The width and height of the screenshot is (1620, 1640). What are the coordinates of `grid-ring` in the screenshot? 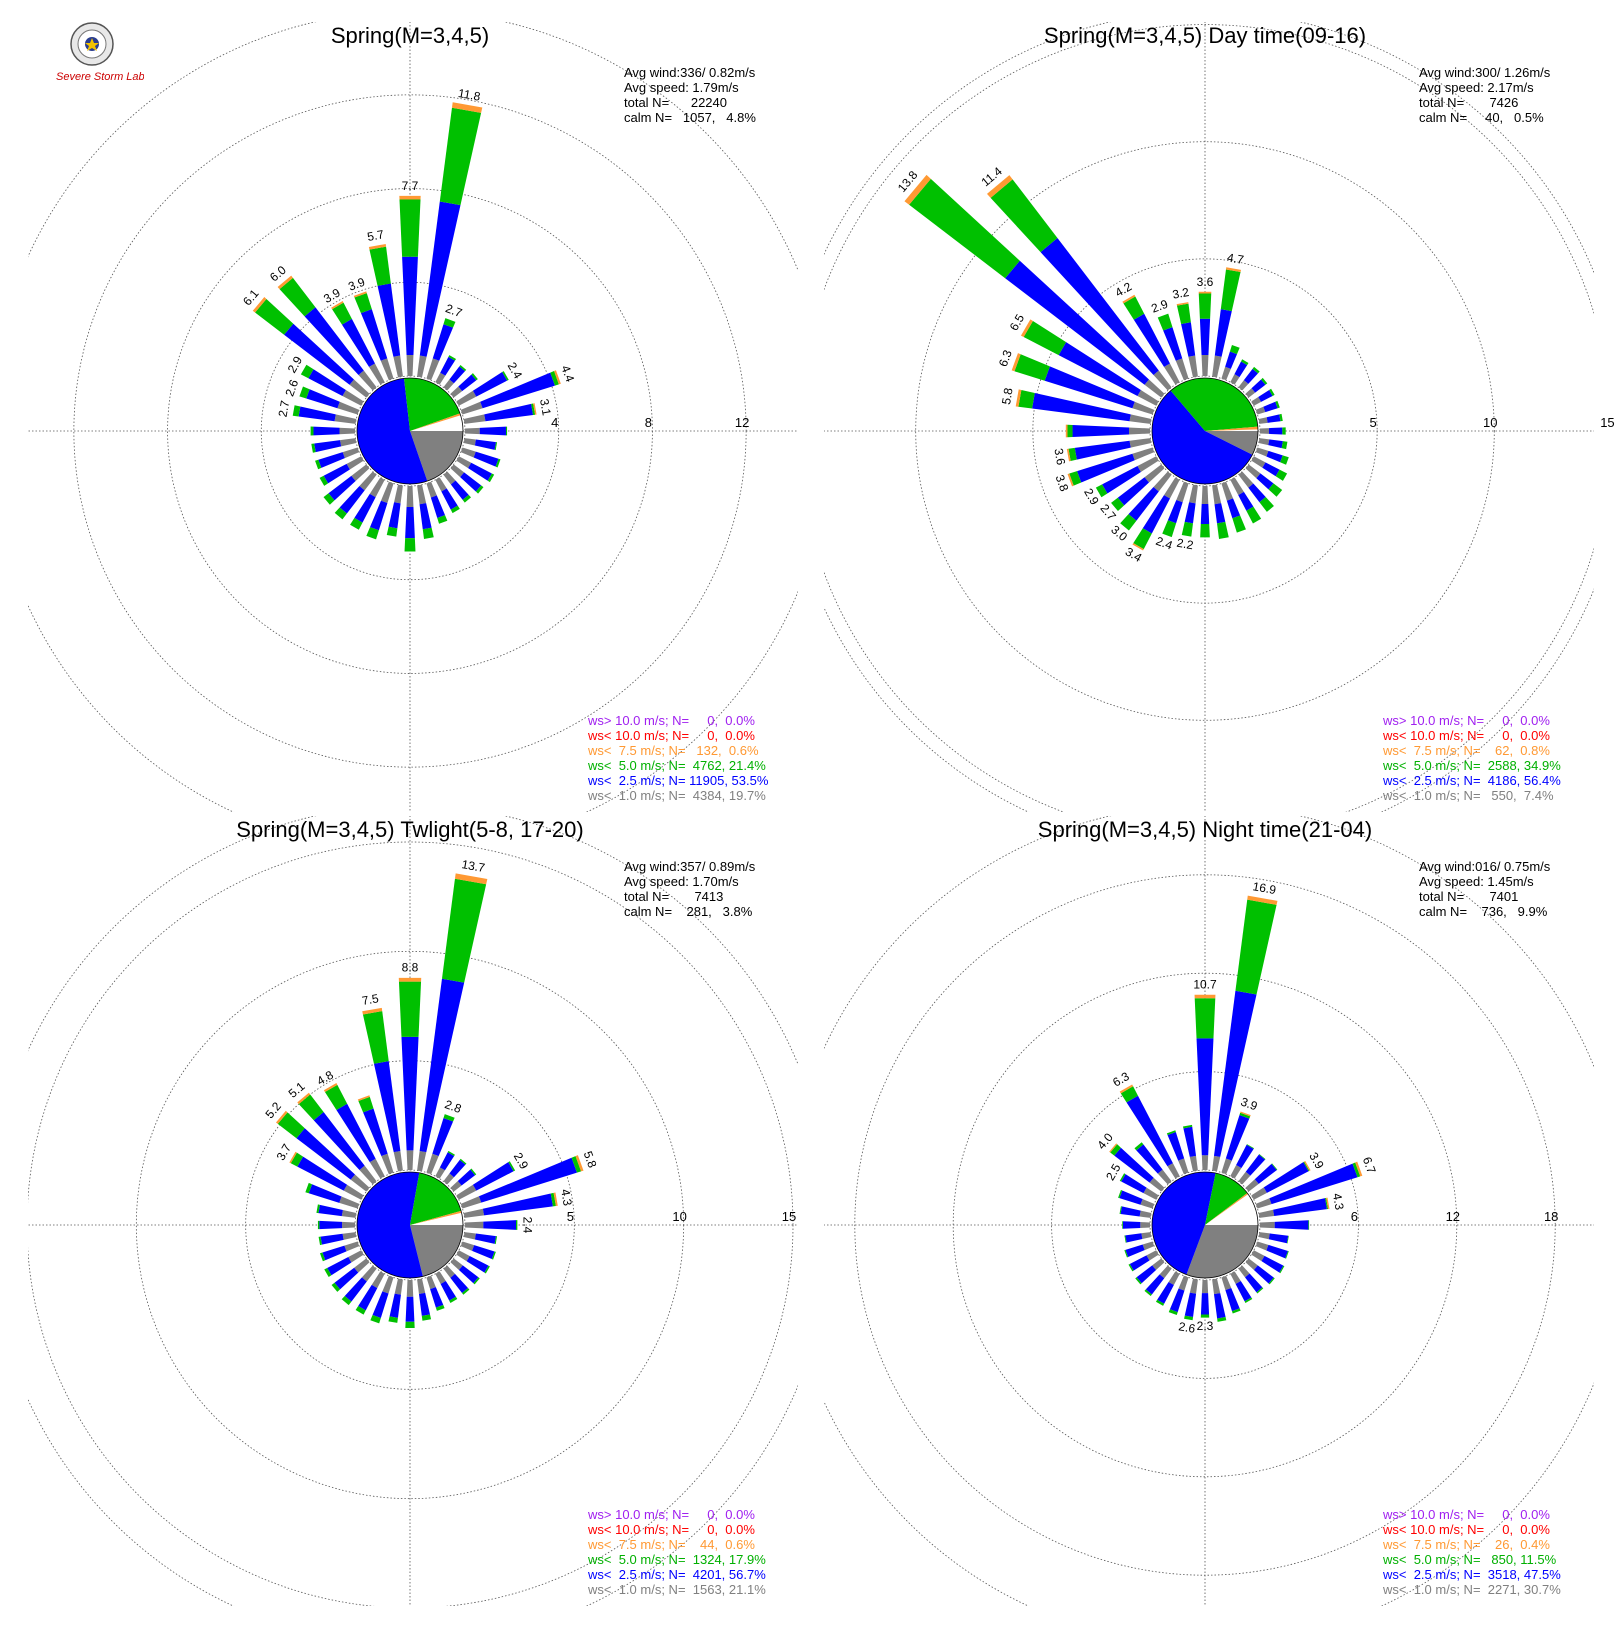 It's located at (1205, 1225).